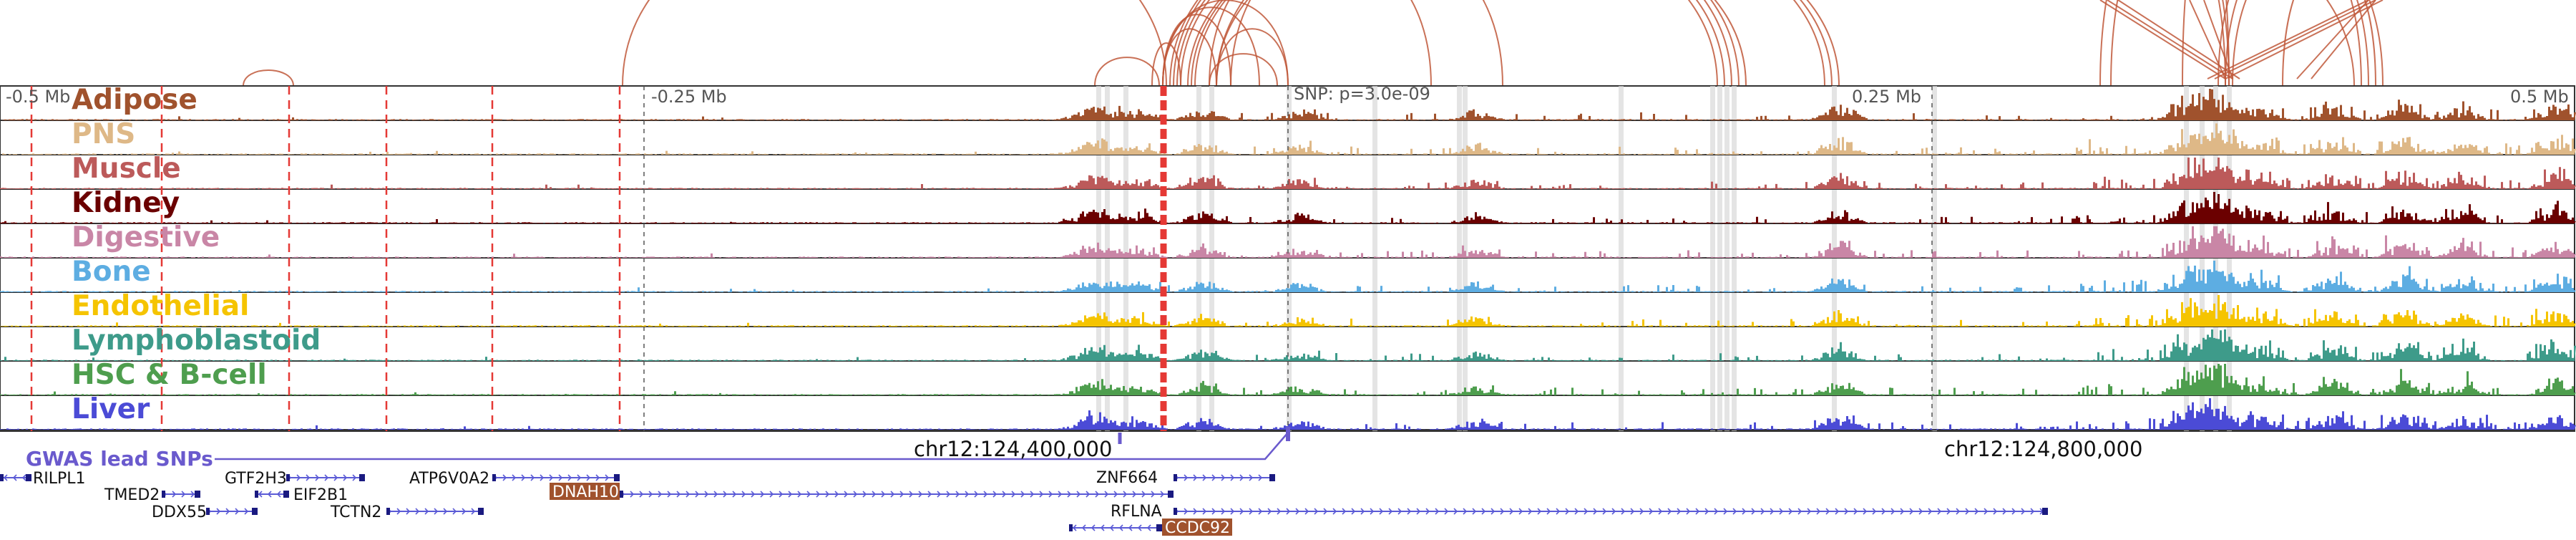 Image resolution: width=2576 pixels, height=540 pixels. Describe the element at coordinates (752, 446) in the screenshot. I see `gwas-snp-connector` at that location.